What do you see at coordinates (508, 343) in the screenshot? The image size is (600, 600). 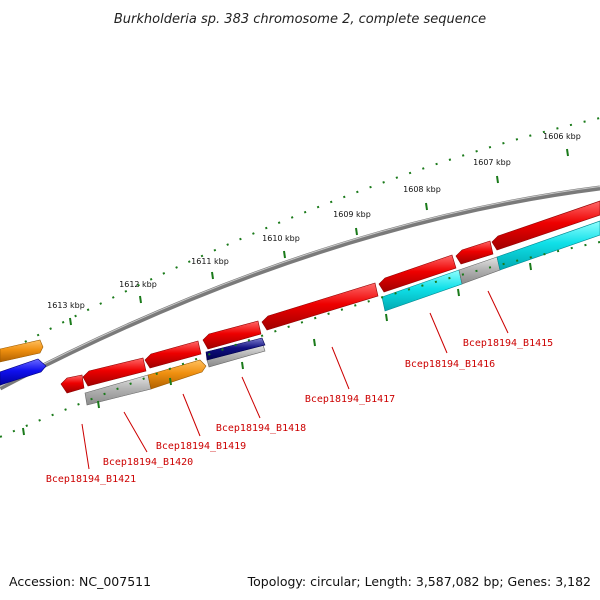 I see `gene-label-b1415: Bcep18194_B1415` at bounding box center [508, 343].